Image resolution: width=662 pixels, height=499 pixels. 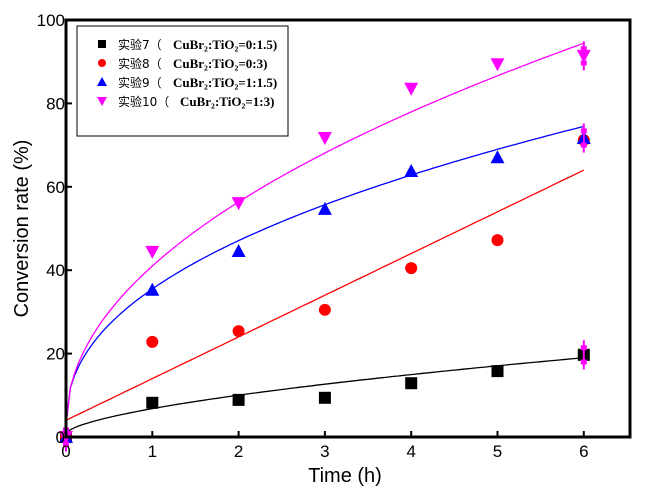 I want to click on y-tick-label: 60, so click(x=55, y=187).